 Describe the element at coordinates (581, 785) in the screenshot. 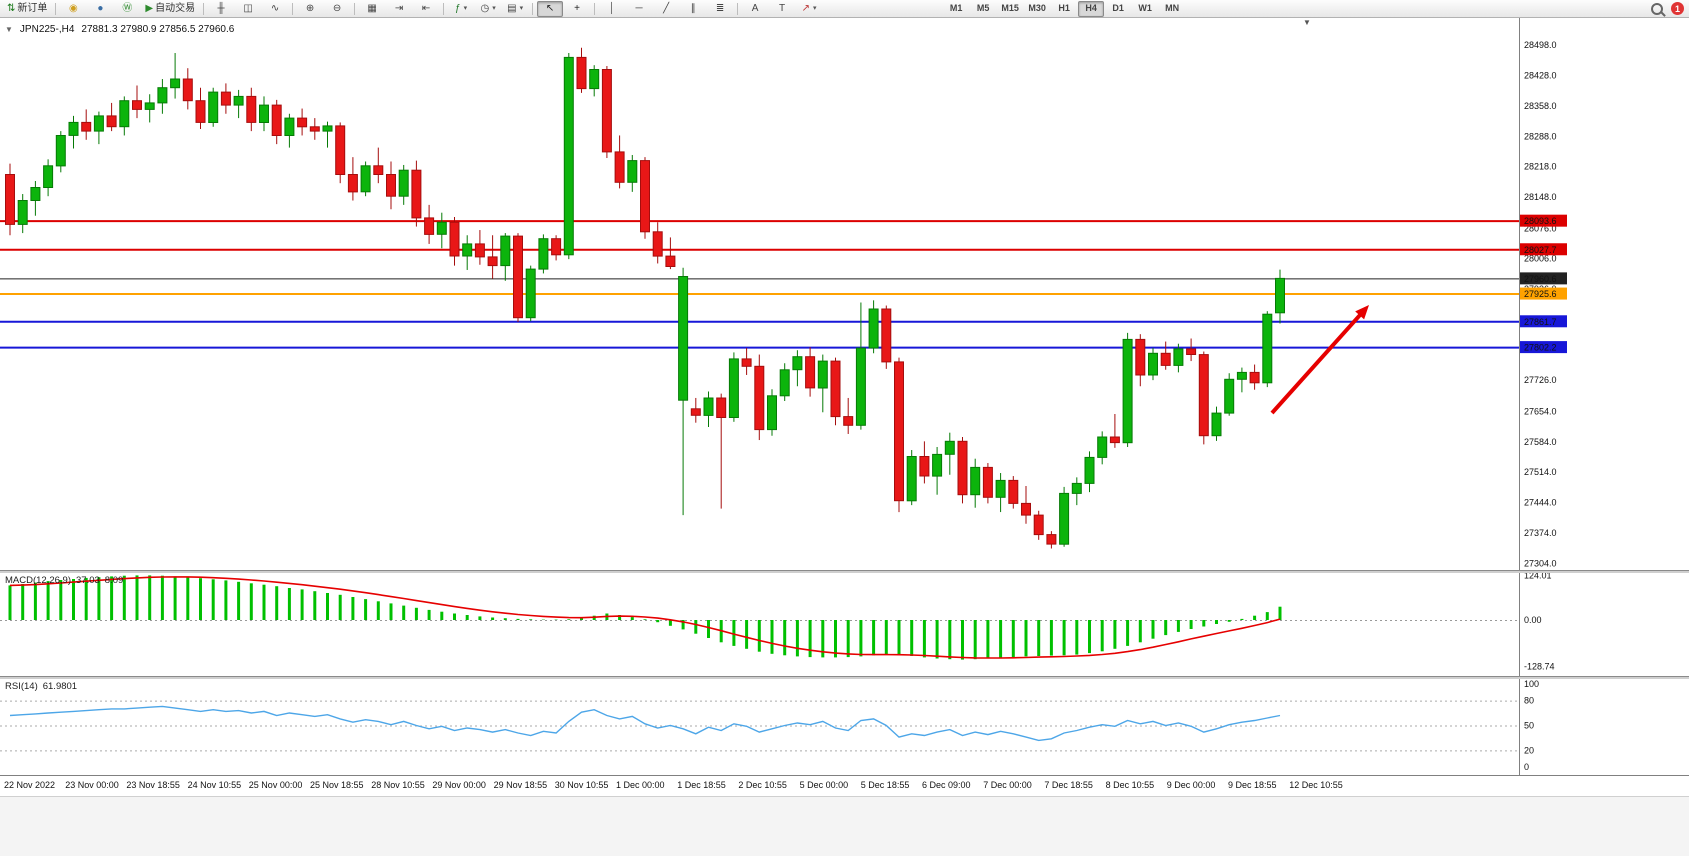

I see `time-axis-label: 30 Nov 10:55` at that location.